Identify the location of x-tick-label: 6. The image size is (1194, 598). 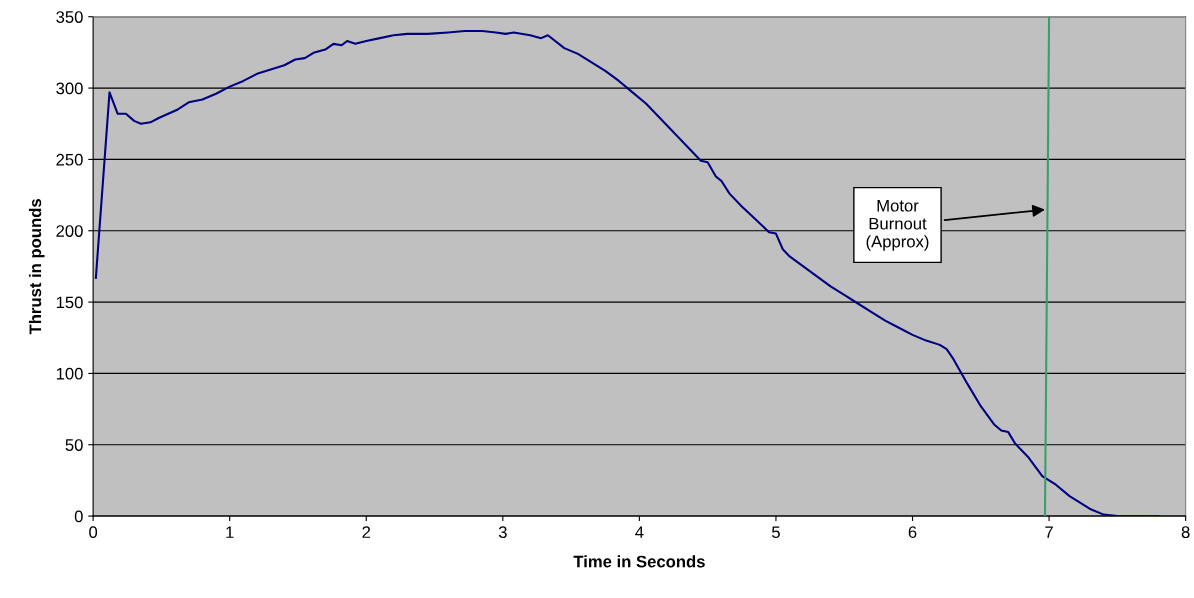
(912, 532).